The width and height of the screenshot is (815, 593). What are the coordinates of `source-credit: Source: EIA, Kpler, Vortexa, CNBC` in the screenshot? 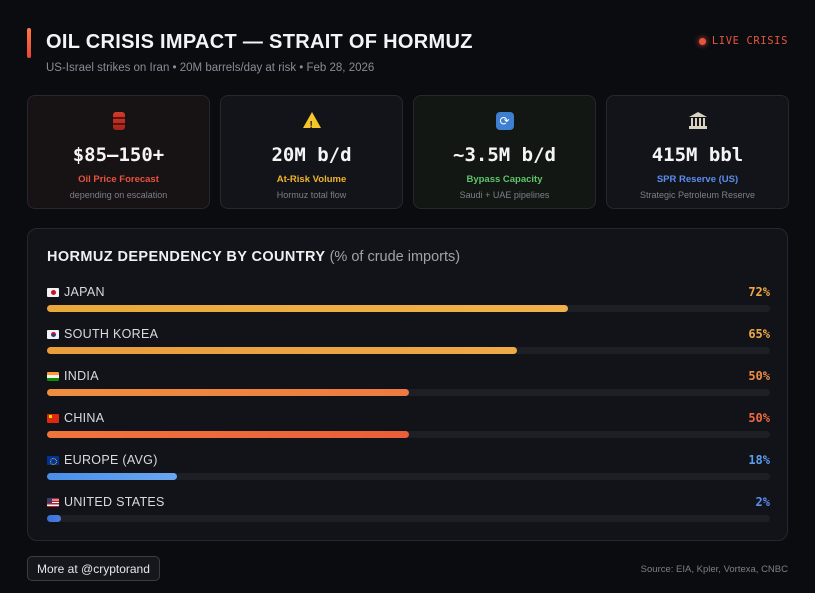 It's located at (714, 569).